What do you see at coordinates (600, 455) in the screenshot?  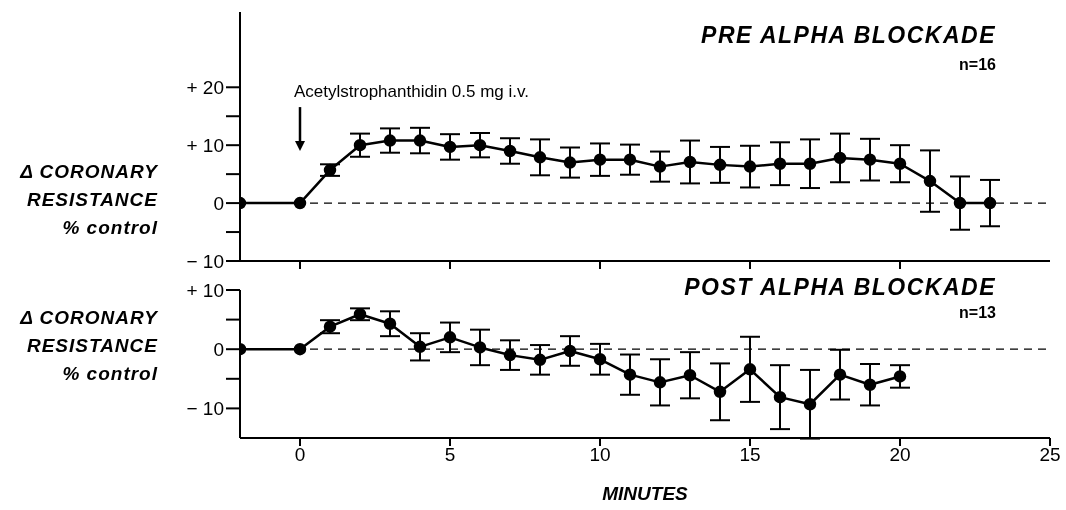 I see `x-tick-label: 10` at bounding box center [600, 455].